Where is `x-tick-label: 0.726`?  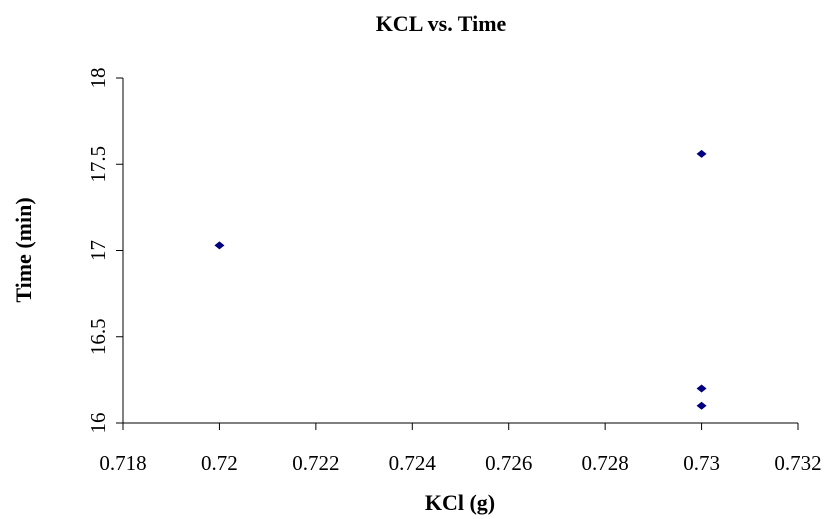
x-tick-label: 0.726 is located at coordinates (508, 463).